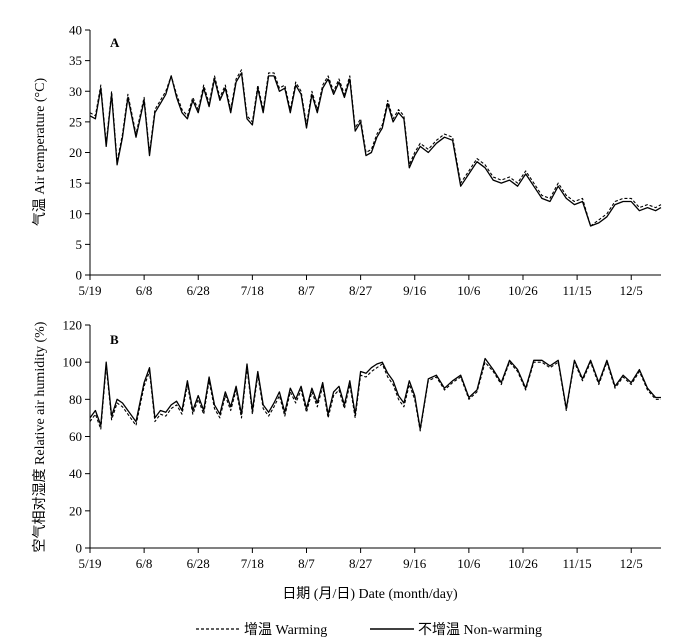  Describe the element at coordinates (79, 548) in the screenshot. I see `panel-b-y-tick-label: 0` at that location.